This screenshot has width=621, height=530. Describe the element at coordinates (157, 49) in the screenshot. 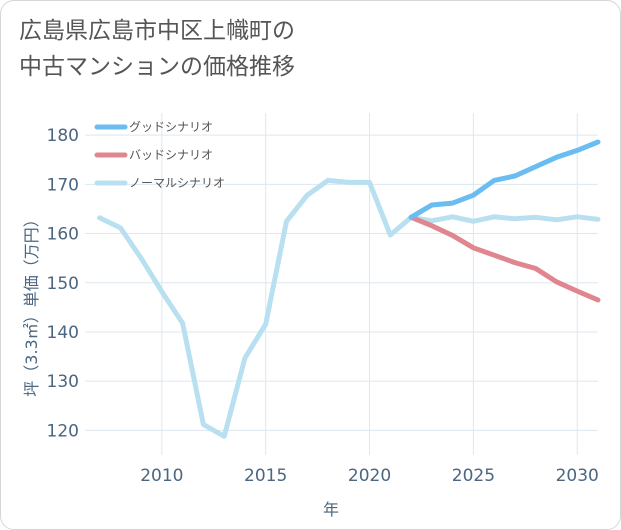

I see `chart-title: 広島県広島市中区上幟町の 中古マンションの価格推移` at that location.